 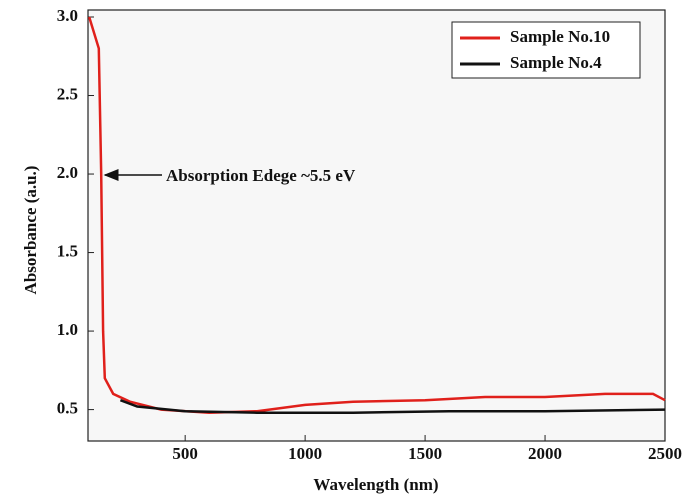 What do you see at coordinates (185, 453) in the screenshot?
I see `x-tick-label: 500` at bounding box center [185, 453].